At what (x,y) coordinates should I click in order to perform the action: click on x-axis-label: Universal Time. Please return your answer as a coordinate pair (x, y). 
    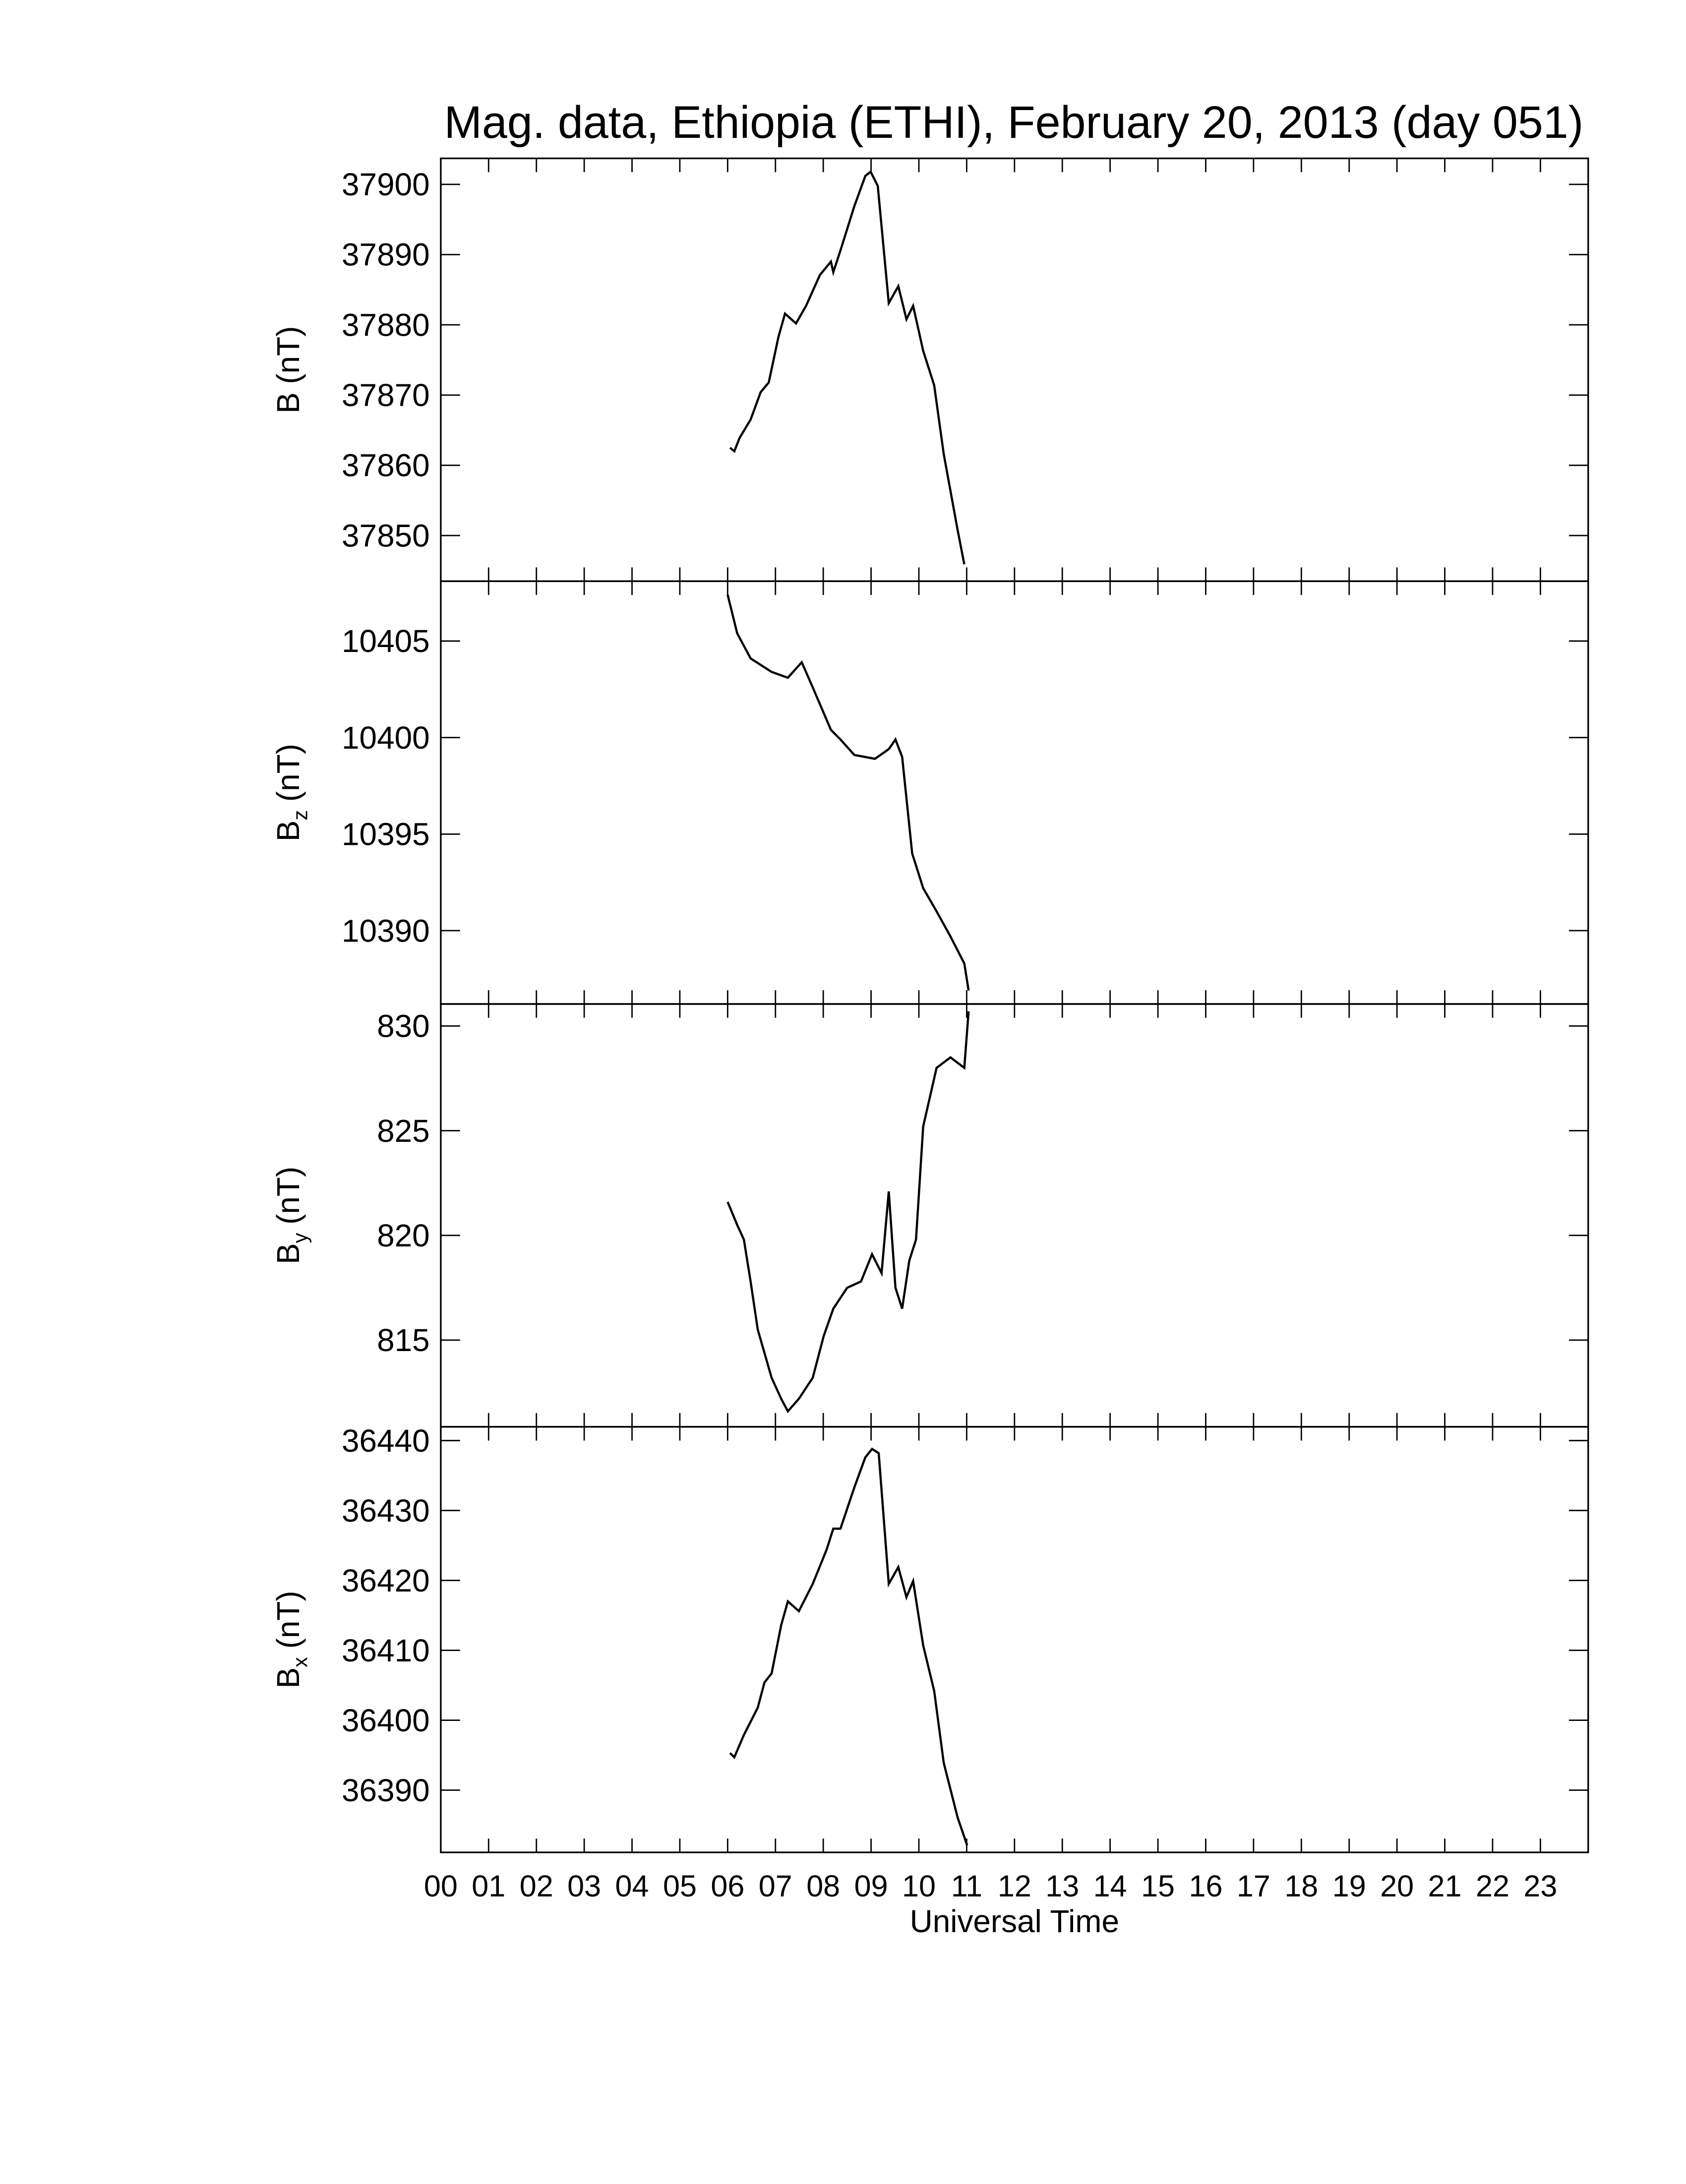
    Looking at the image, I should click on (1015, 1921).